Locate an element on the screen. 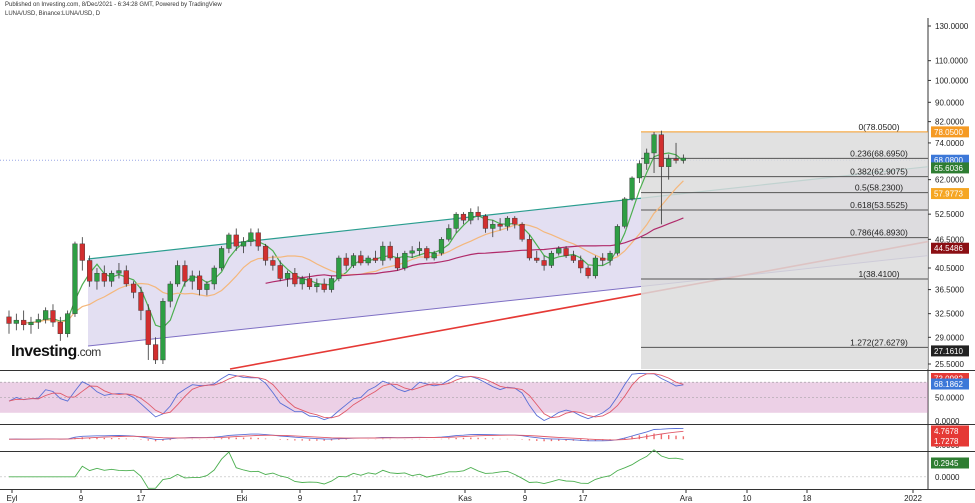  fib-label: 1.272(27.6279) is located at coordinates (879, 342).